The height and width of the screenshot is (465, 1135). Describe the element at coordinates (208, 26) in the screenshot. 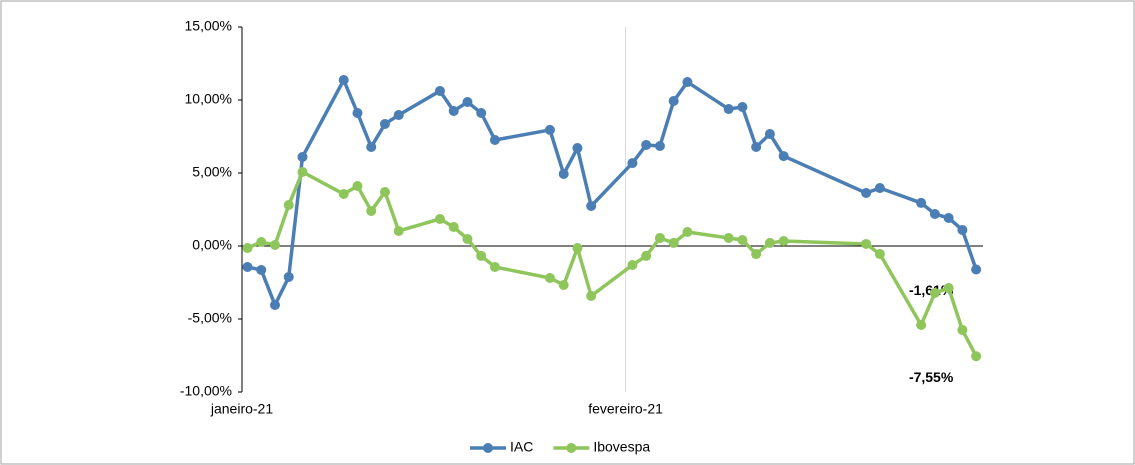

I see `y-tick-label: 15,00%` at that location.